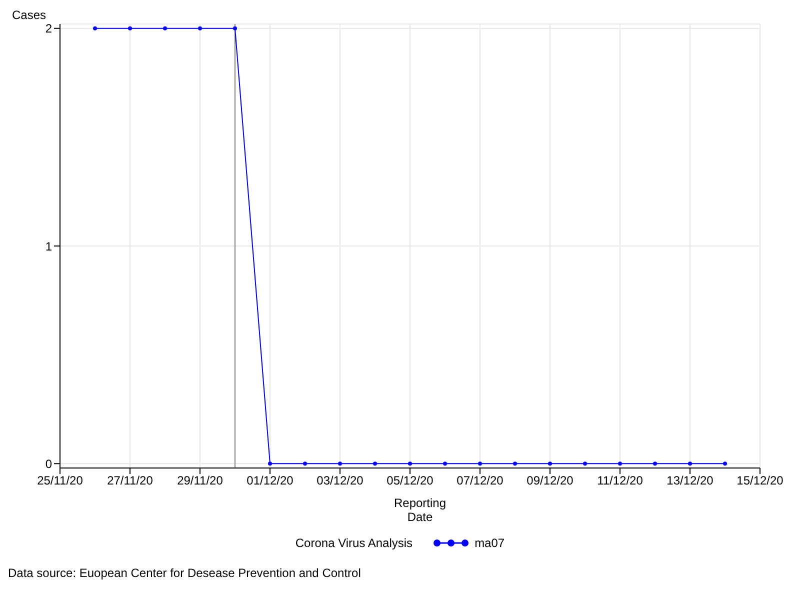  What do you see at coordinates (354, 543) in the screenshot?
I see `legend-title: Corona Virus Analysis` at bounding box center [354, 543].